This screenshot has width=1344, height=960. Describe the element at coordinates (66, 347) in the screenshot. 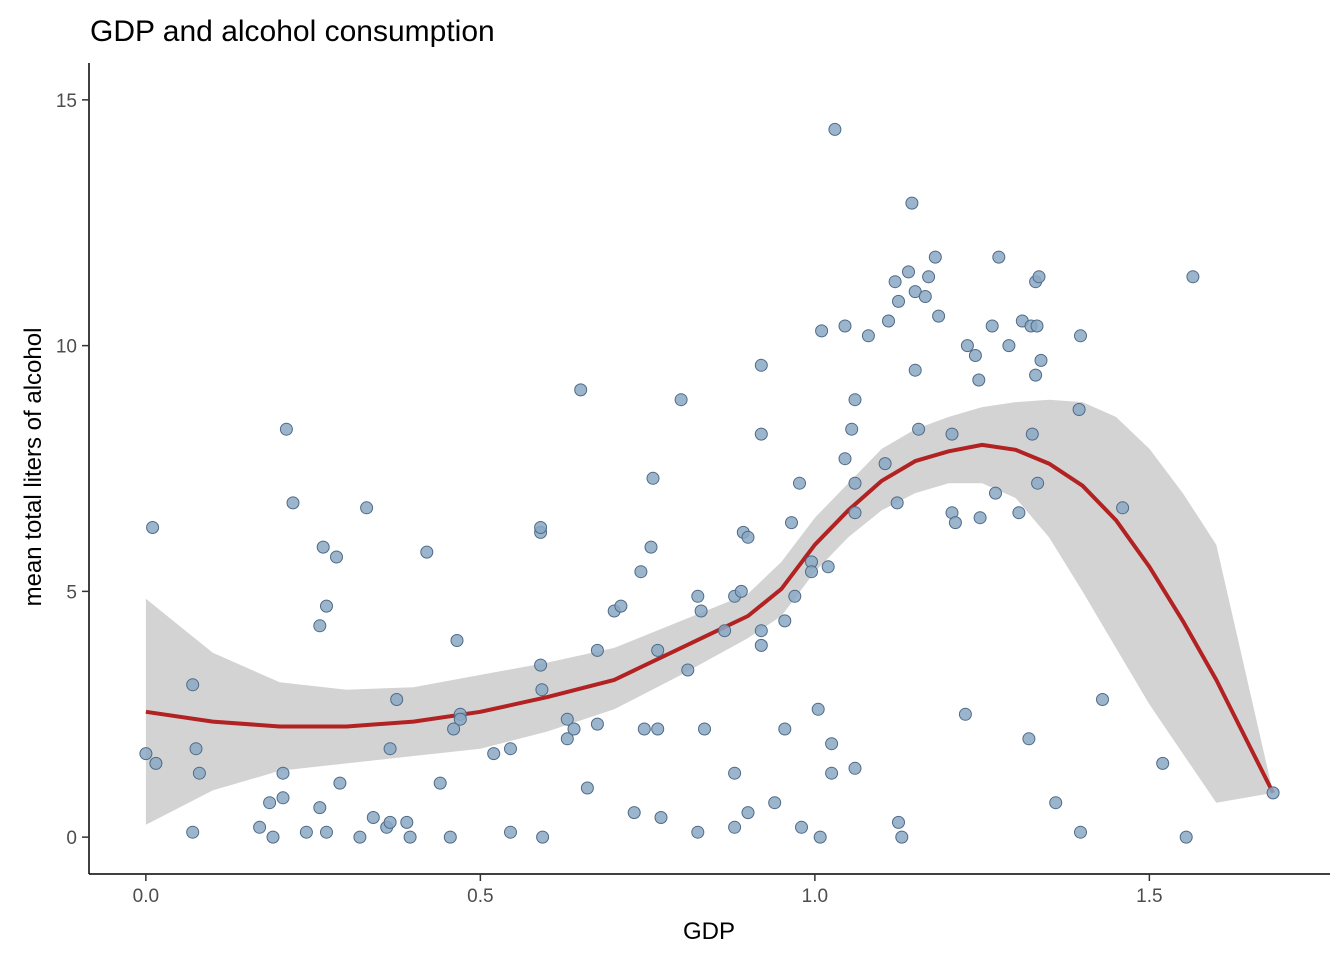

I see `y-tick-label: 10` at that location.